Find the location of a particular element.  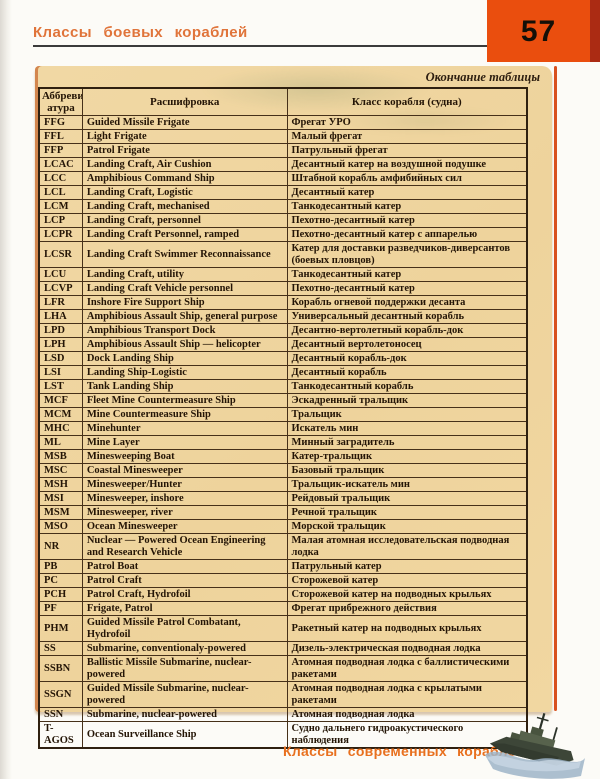

page-number: 57 is located at coordinates (538, 31).